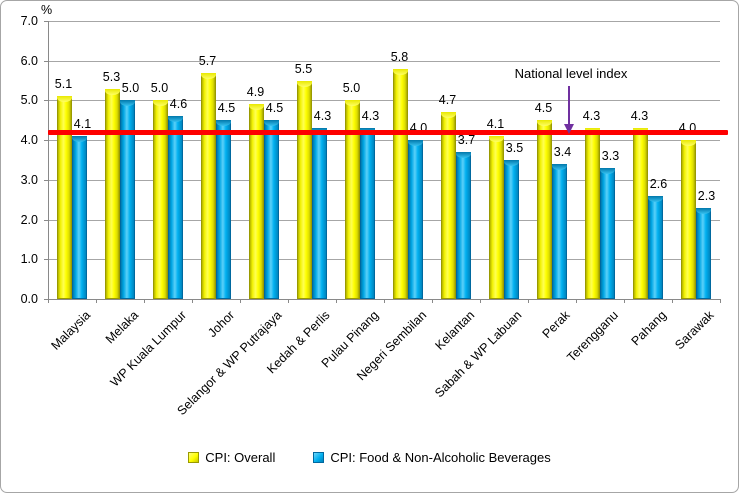 This screenshot has height=493, width=739. What do you see at coordinates (478, 354) in the screenshot?
I see `category-label-9: Sabah & WP Labuan` at bounding box center [478, 354].